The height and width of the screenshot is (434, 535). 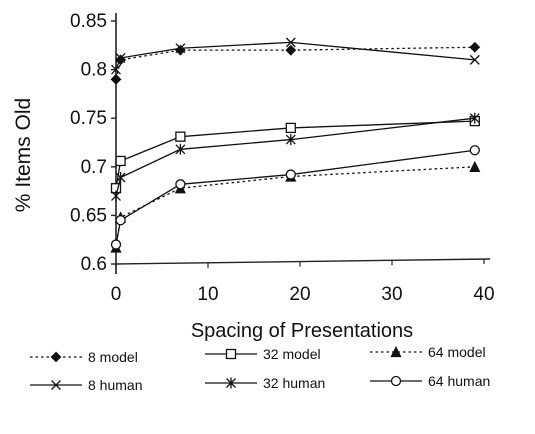 What do you see at coordinates (88, 118) in the screenshot?
I see `y-tick-label: 0.75` at bounding box center [88, 118].